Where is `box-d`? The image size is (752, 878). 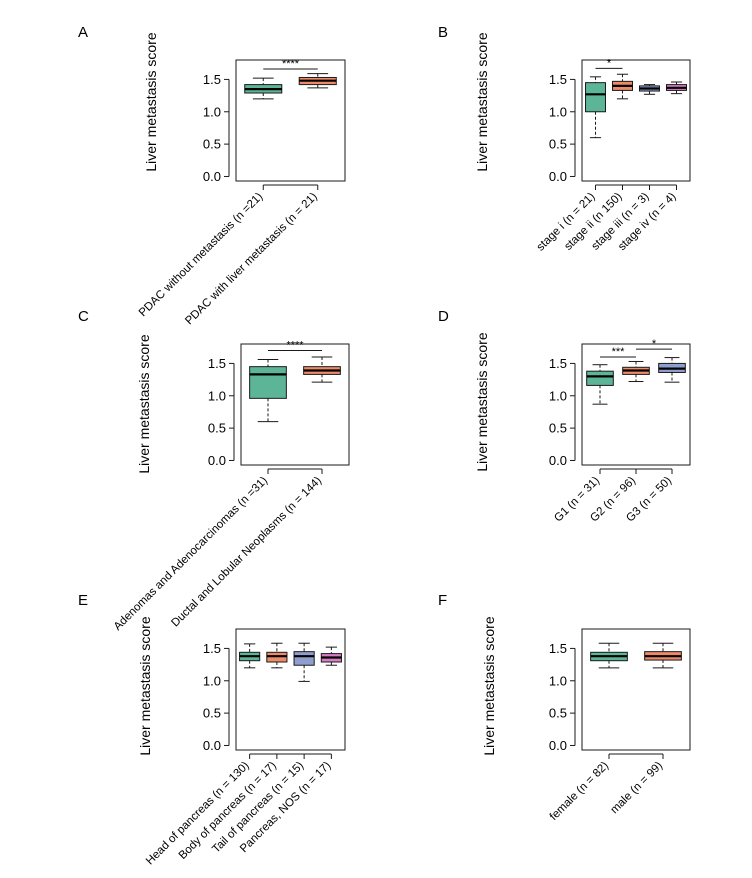
box-d is located at coordinates (600, 378).